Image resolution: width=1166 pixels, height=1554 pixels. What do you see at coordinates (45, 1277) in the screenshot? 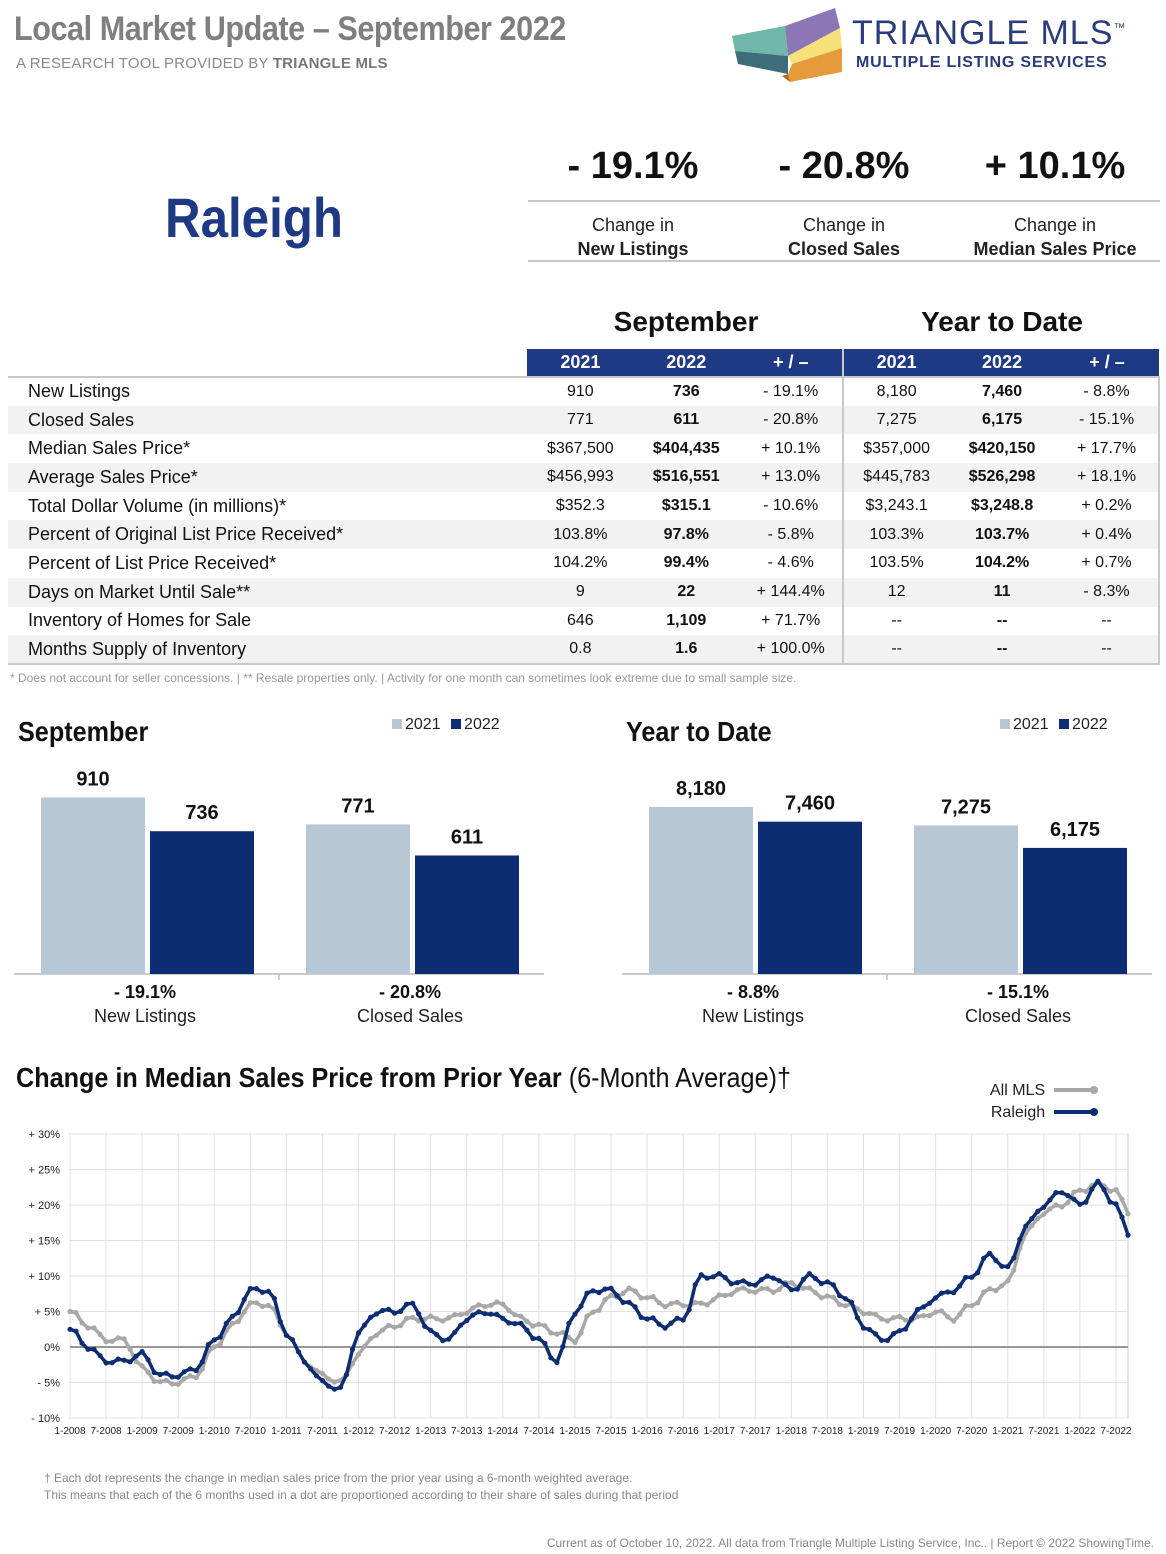
I see `y-tick-label: + 10%` at bounding box center [45, 1277].